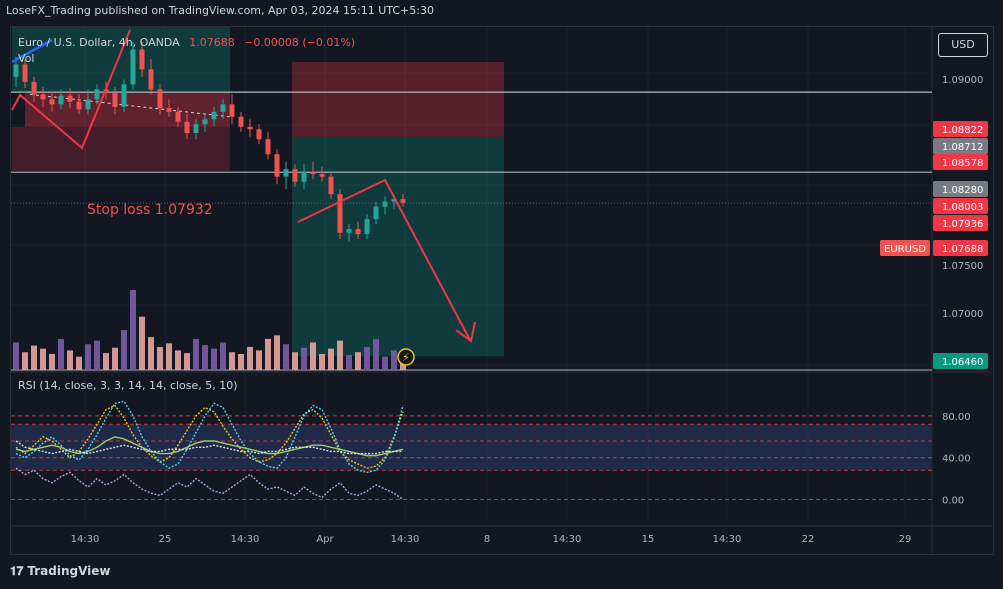  I want to click on time-tick-label: 29, so click(905, 539).